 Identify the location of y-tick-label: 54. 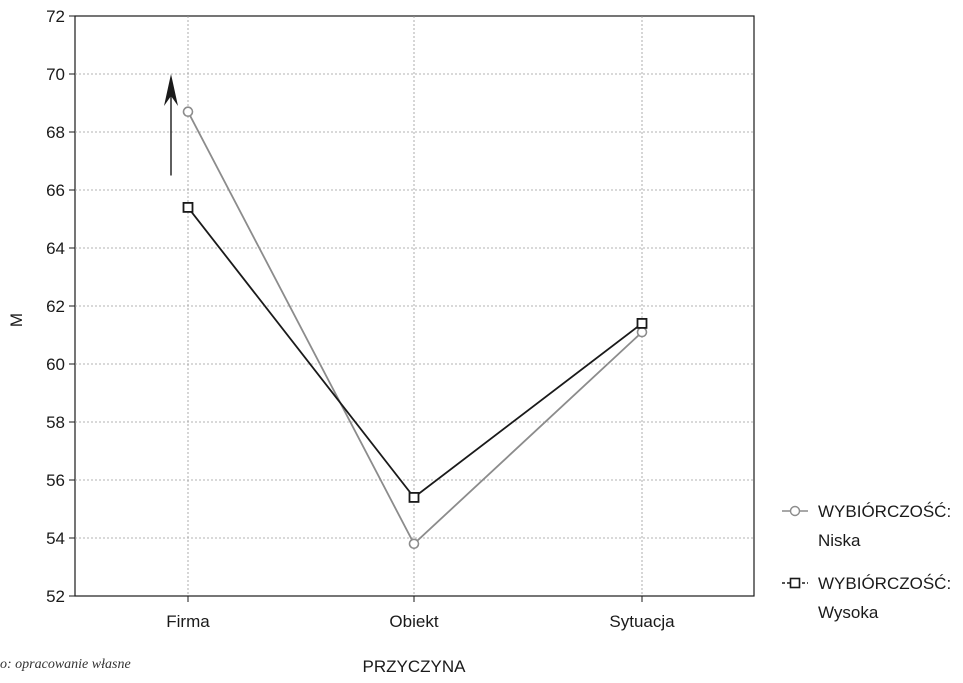
(55, 538).